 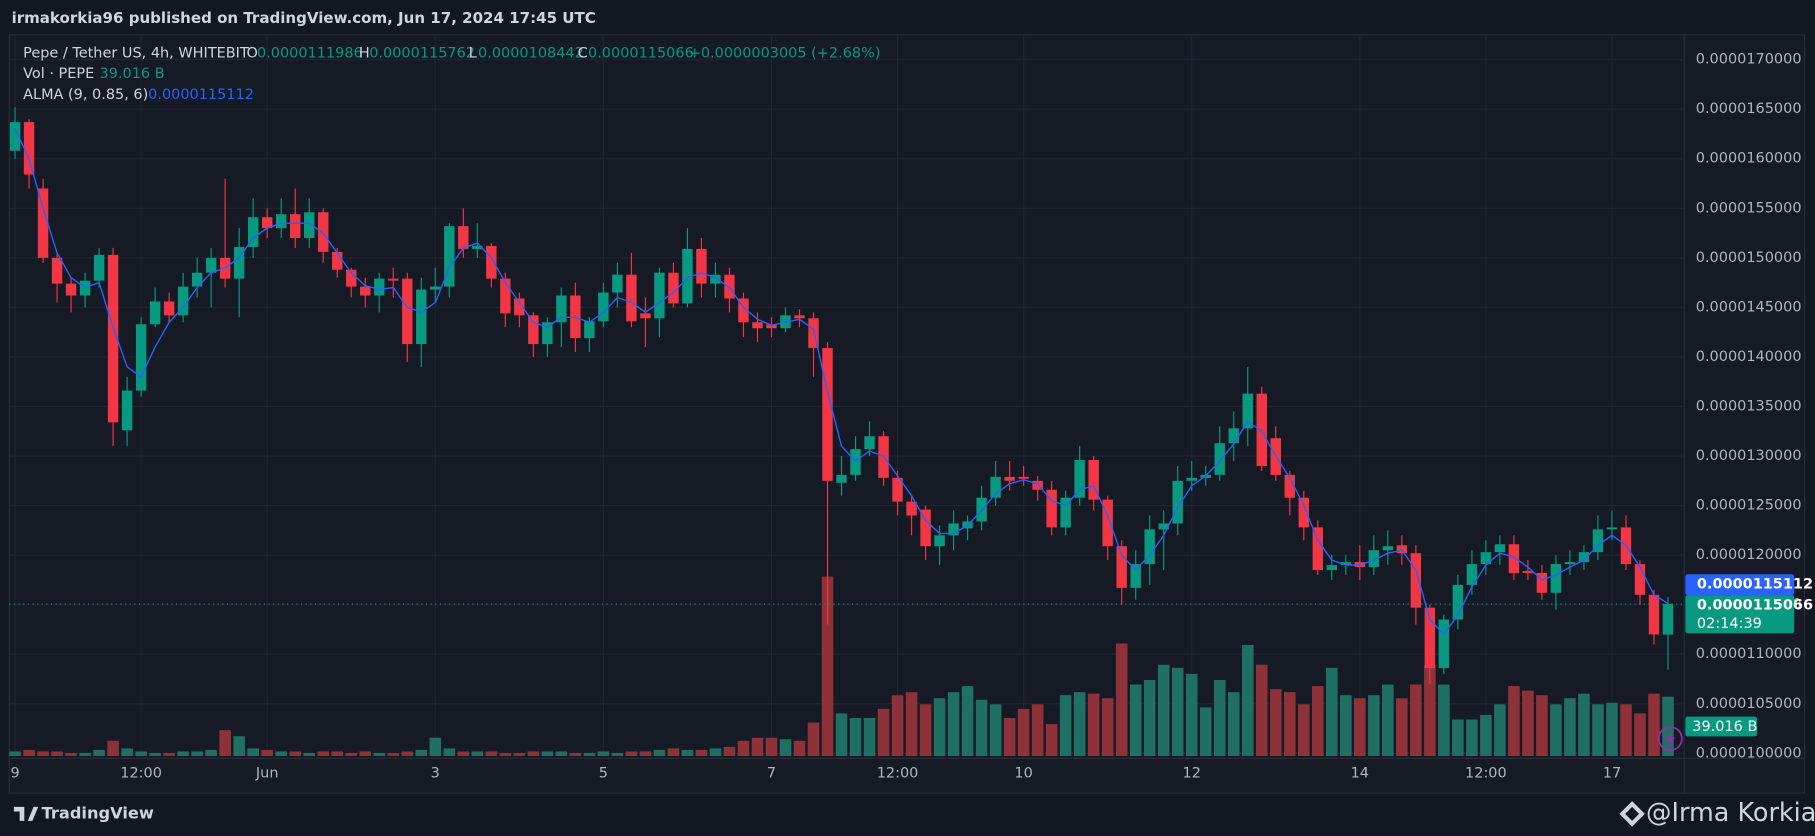 What do you see at coordinates (85, 95) in the screenshot?
I see `alma-title: ALMA (9, 0.85, 6)` at bounding box center [85, 95].